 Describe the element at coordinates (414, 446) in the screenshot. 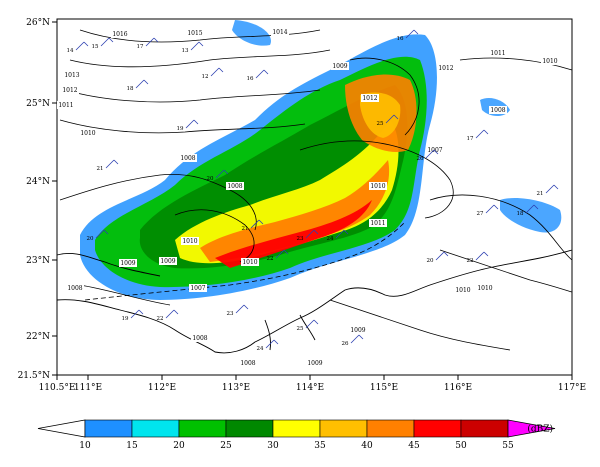

I see `colorbar-label: 45` at that location.